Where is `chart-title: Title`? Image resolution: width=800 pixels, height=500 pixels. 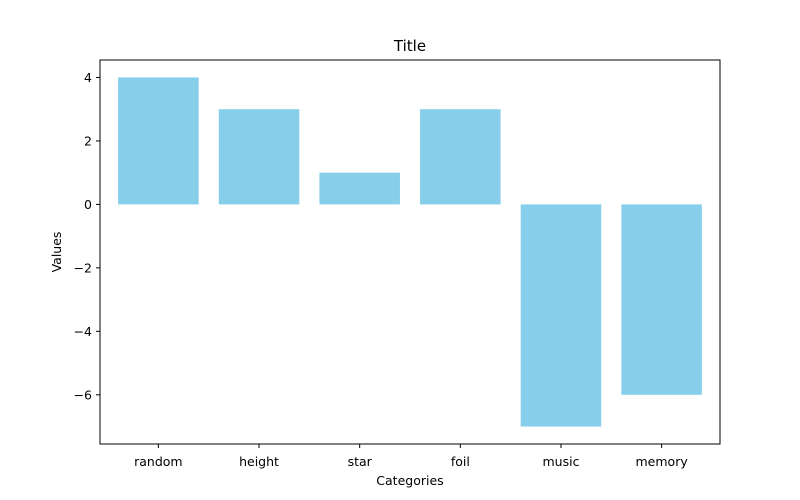 chart-title: Title is located at coordinates (409, 46).